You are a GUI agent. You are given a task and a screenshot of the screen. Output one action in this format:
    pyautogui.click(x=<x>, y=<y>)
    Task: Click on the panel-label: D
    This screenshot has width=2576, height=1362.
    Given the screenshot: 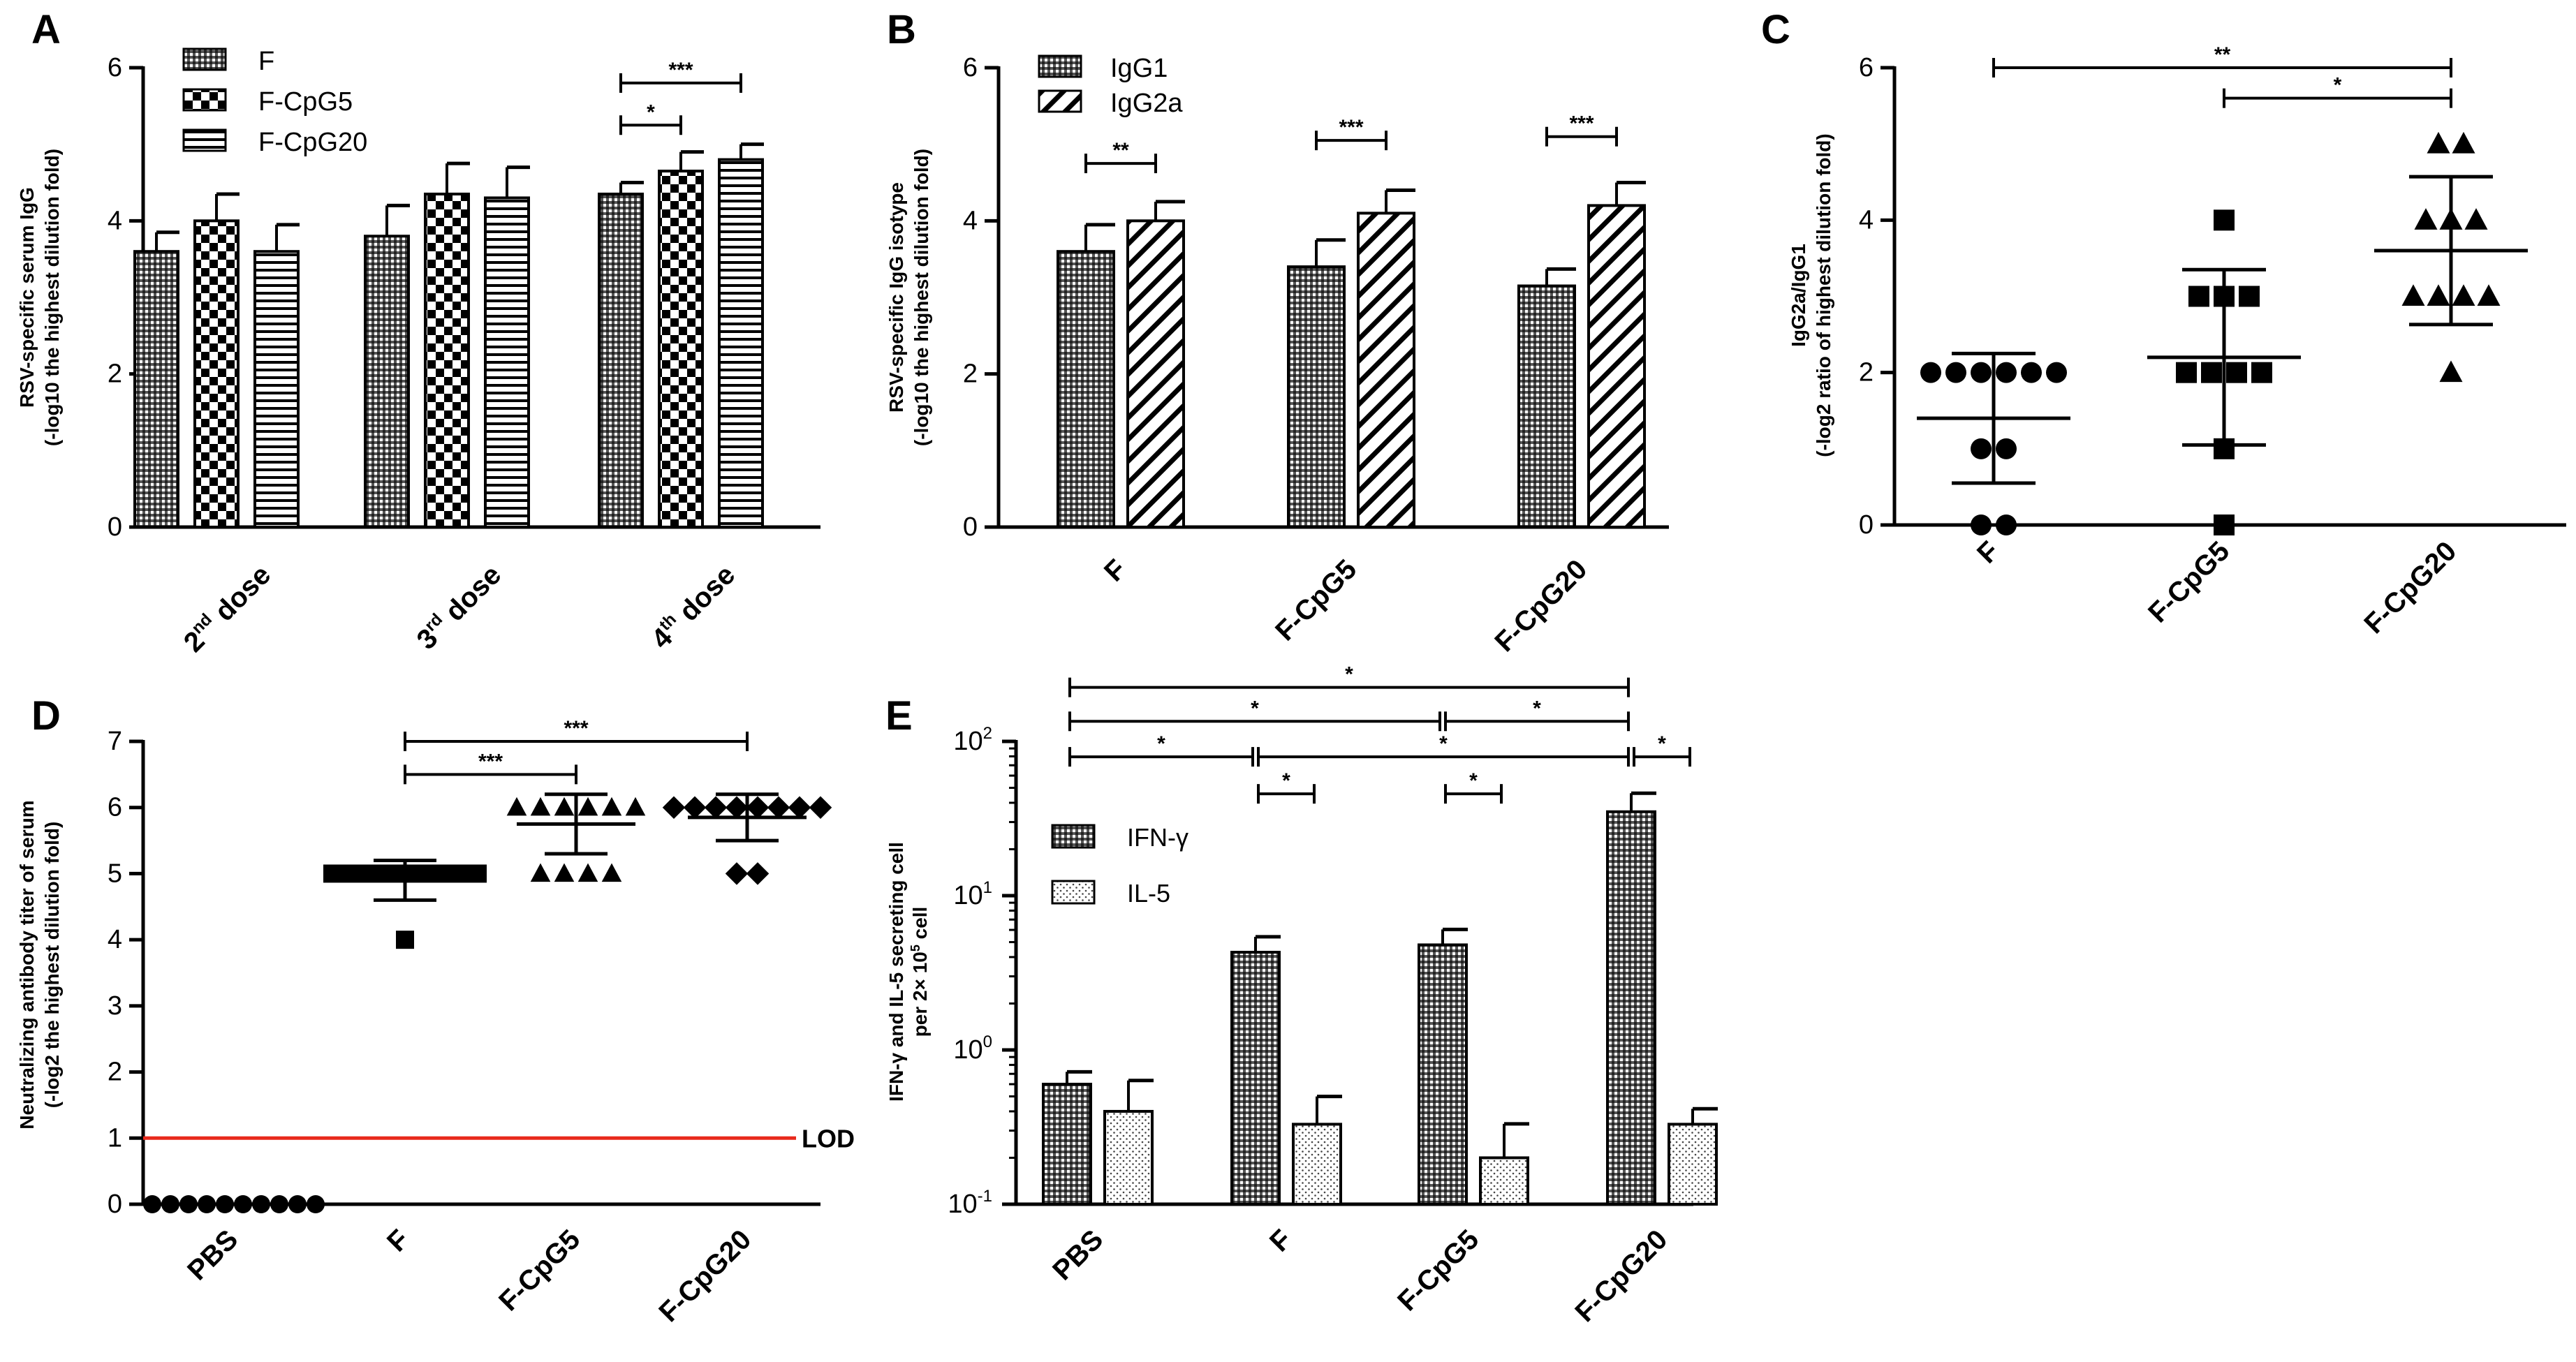 What is the action you would take?
    pyautogui.click(x=46, y=716)
    